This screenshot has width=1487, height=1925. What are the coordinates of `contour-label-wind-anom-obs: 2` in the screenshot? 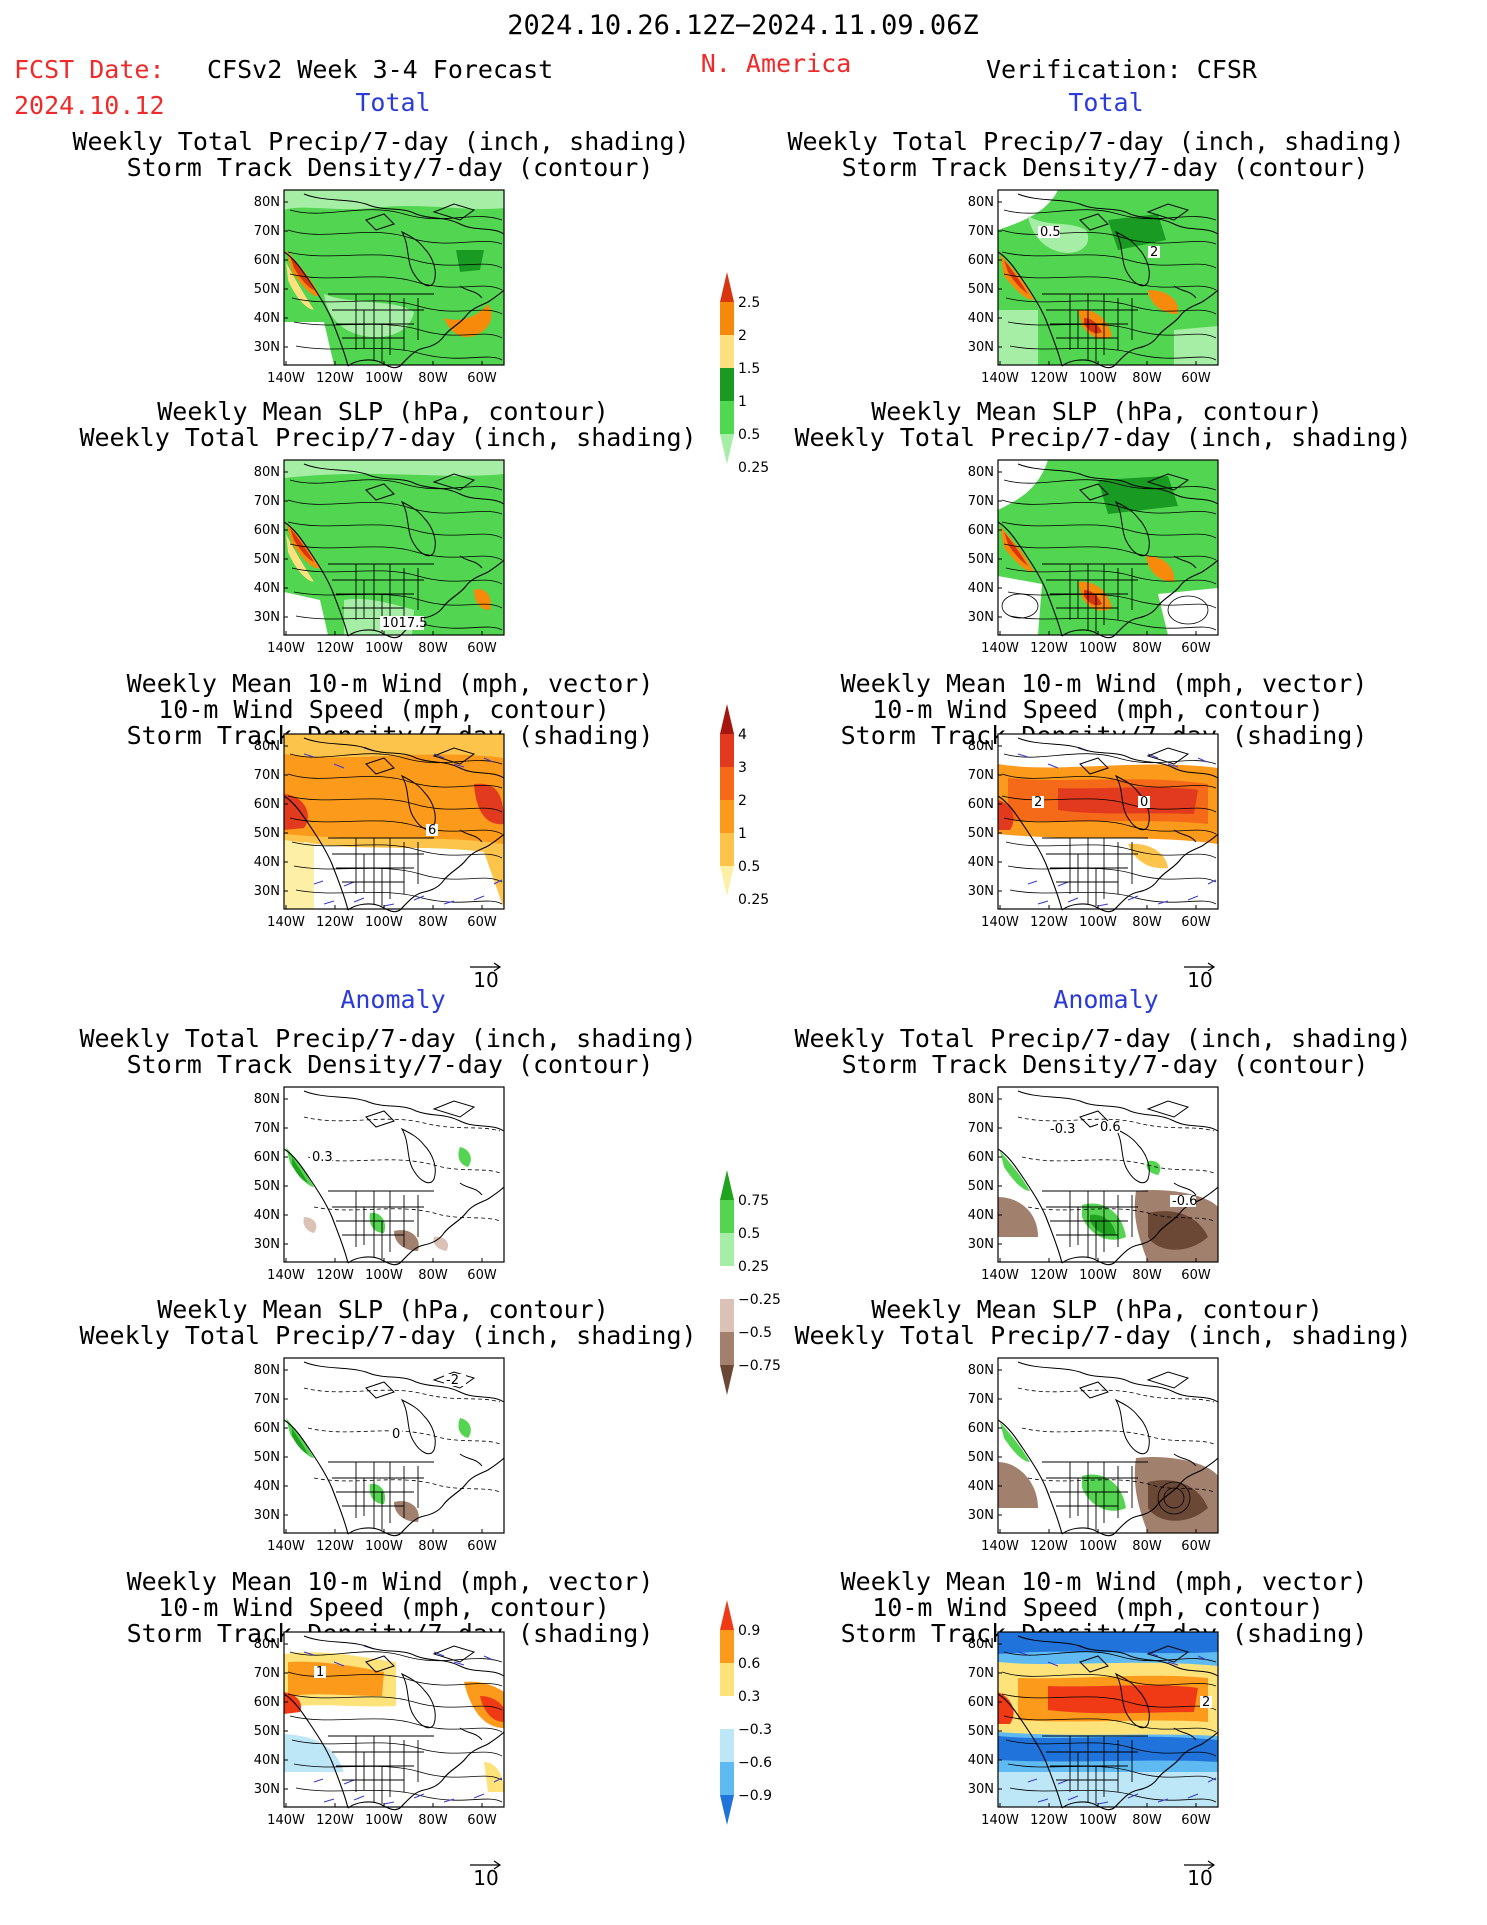 It's located at (1206, 1702).